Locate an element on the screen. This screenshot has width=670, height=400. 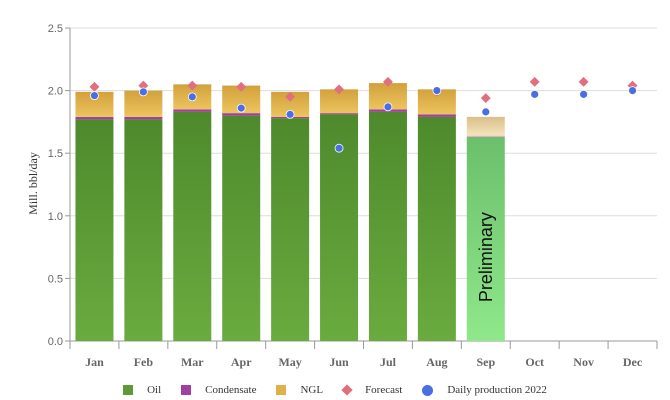
legend-swatch-ngl is located at coordinates (281, 390).